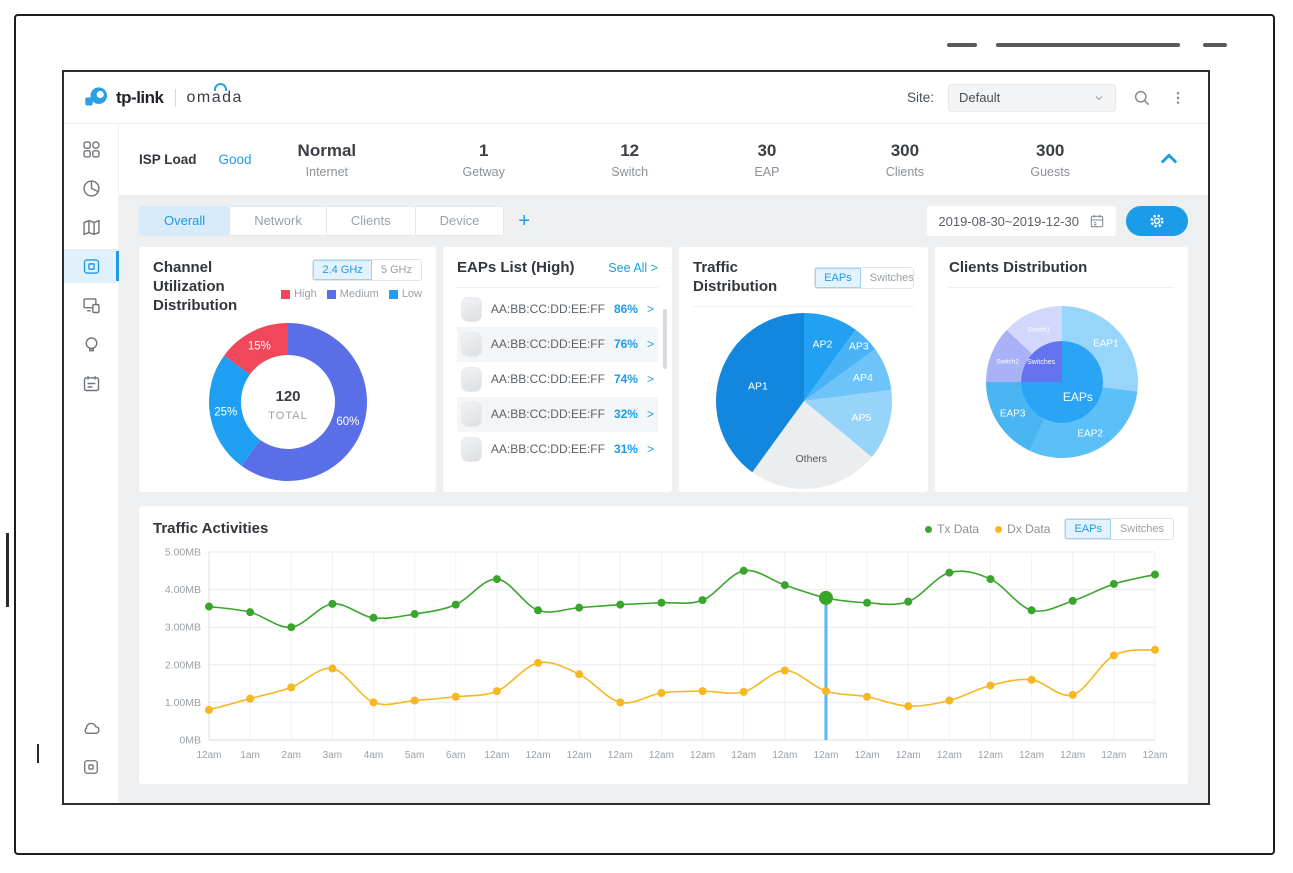  I want to click on activities-toggle-switches: Switches, so click(1141, 529).